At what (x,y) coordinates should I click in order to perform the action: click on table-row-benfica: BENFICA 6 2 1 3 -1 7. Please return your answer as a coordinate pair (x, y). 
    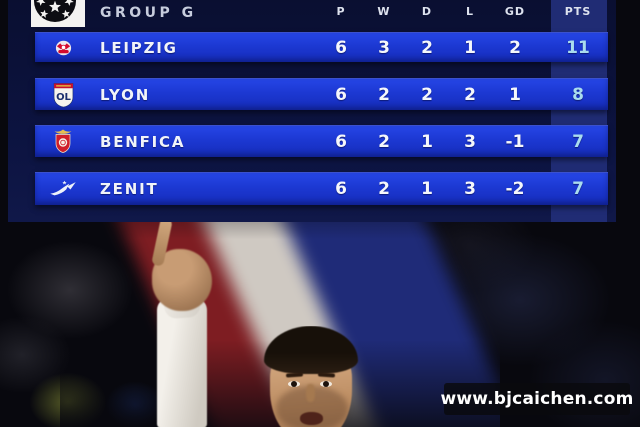
    Looking at the image, I should click on (321, 141).